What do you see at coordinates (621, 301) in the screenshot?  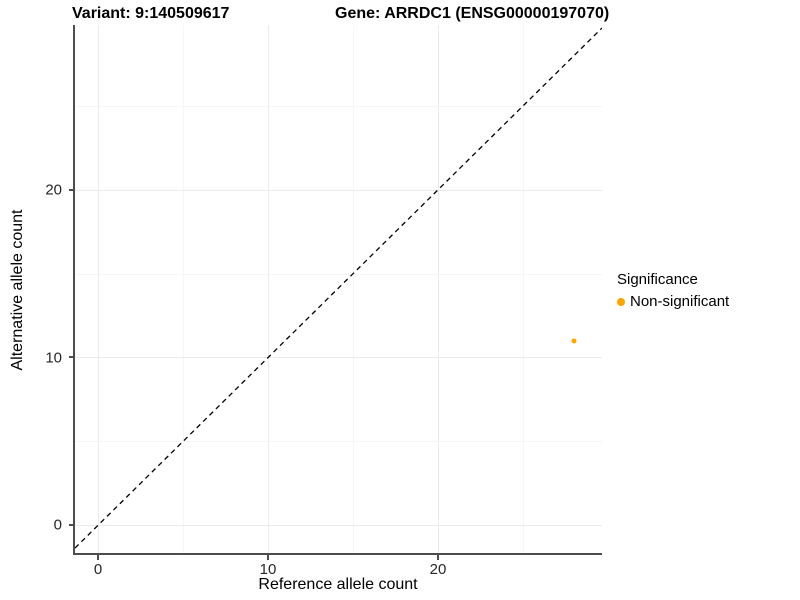 I see `legend-key-dot-icon` at bounding box center [621, 301].